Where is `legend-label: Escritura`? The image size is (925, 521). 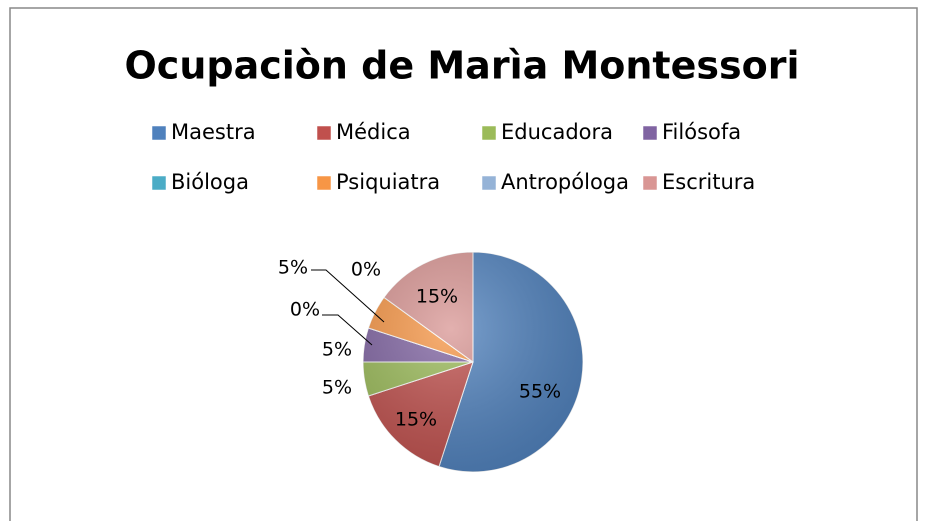 legend-label: Escritura is located at coordinates (708, 182).